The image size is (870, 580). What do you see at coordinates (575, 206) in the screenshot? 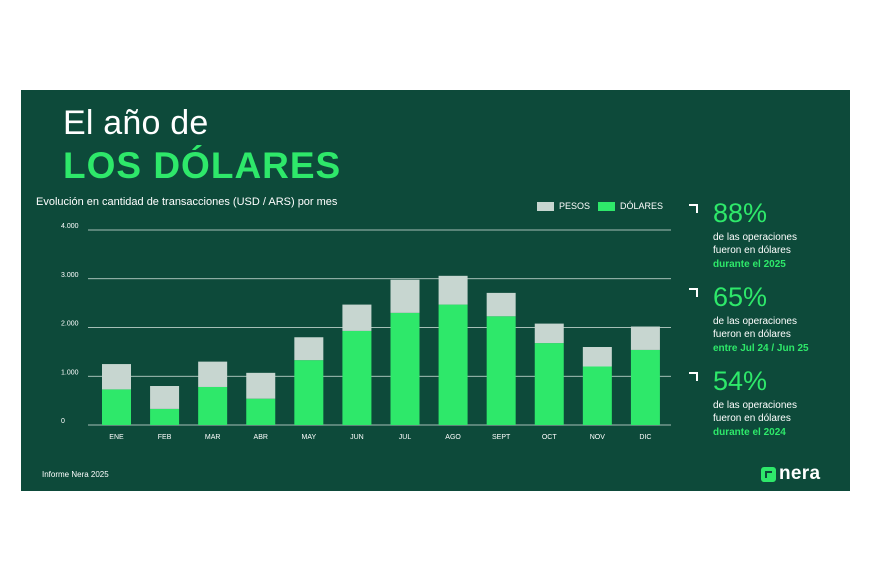
I see `legend-label-pesos: PESOS` at bounding box center [575, 206].